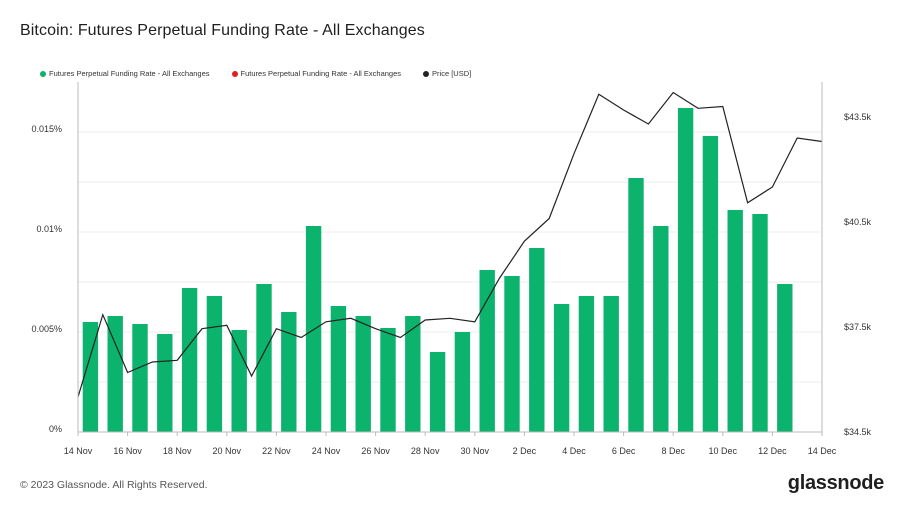  What do you see at coordinates (326, 451) in the screenshot?
I see `x-tick-label: 24 Nov` at bounding box center [326, 451].